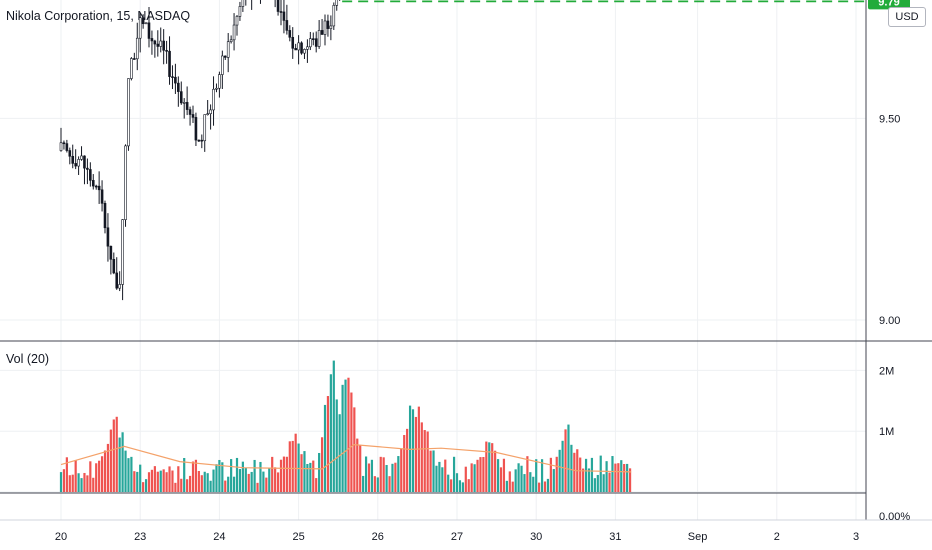 The height and width of the screenshot is (550, 932). I want to click on volume-tick-label: 2M, so click(886, 371).